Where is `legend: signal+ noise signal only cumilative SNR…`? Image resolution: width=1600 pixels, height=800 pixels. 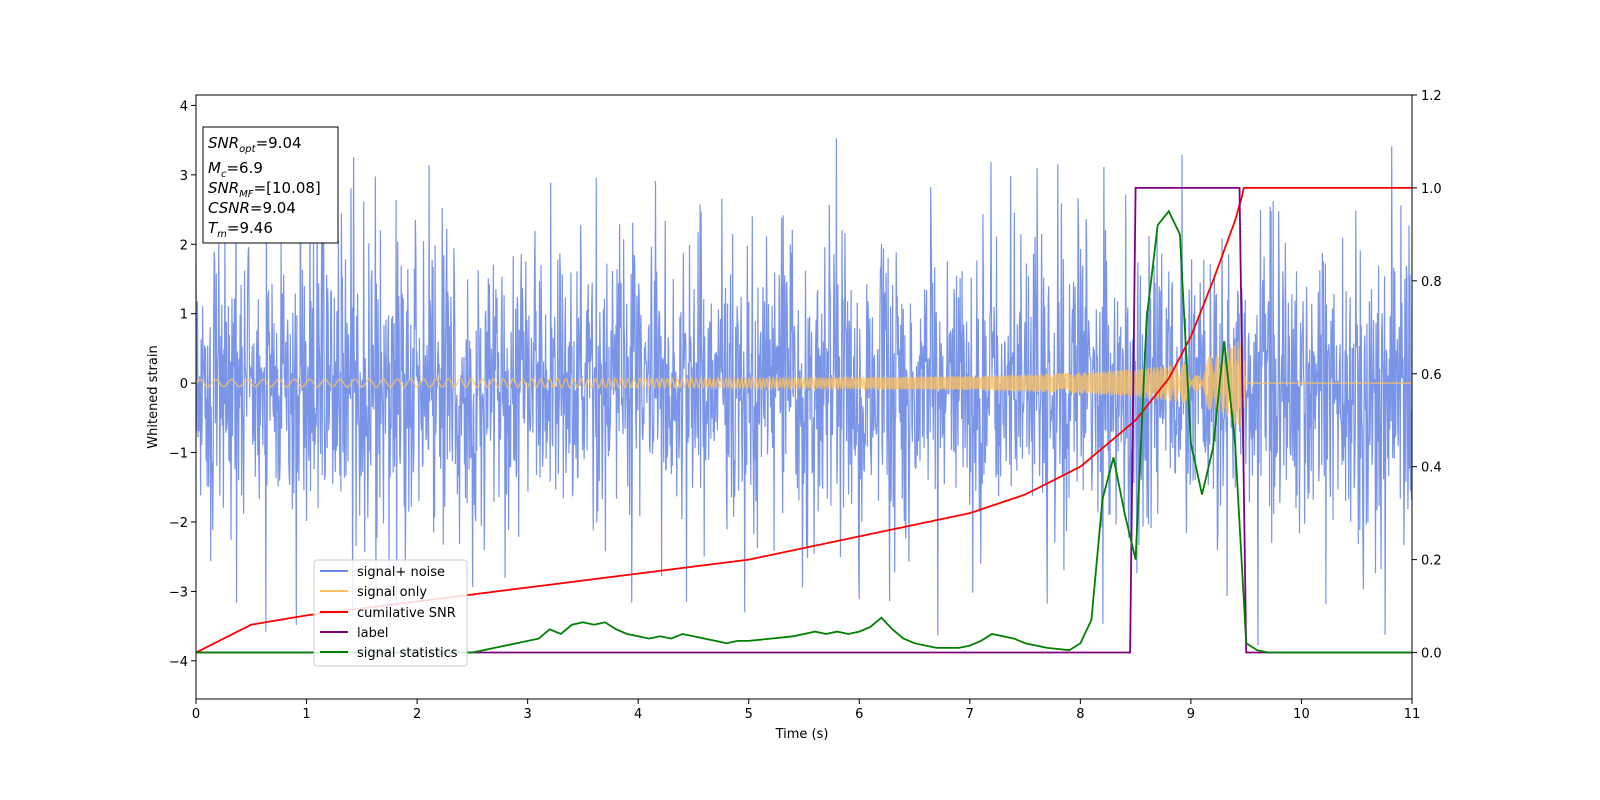 legend: signal+ noise signal only cumilative SNR… is located at coordinates (390, 613).